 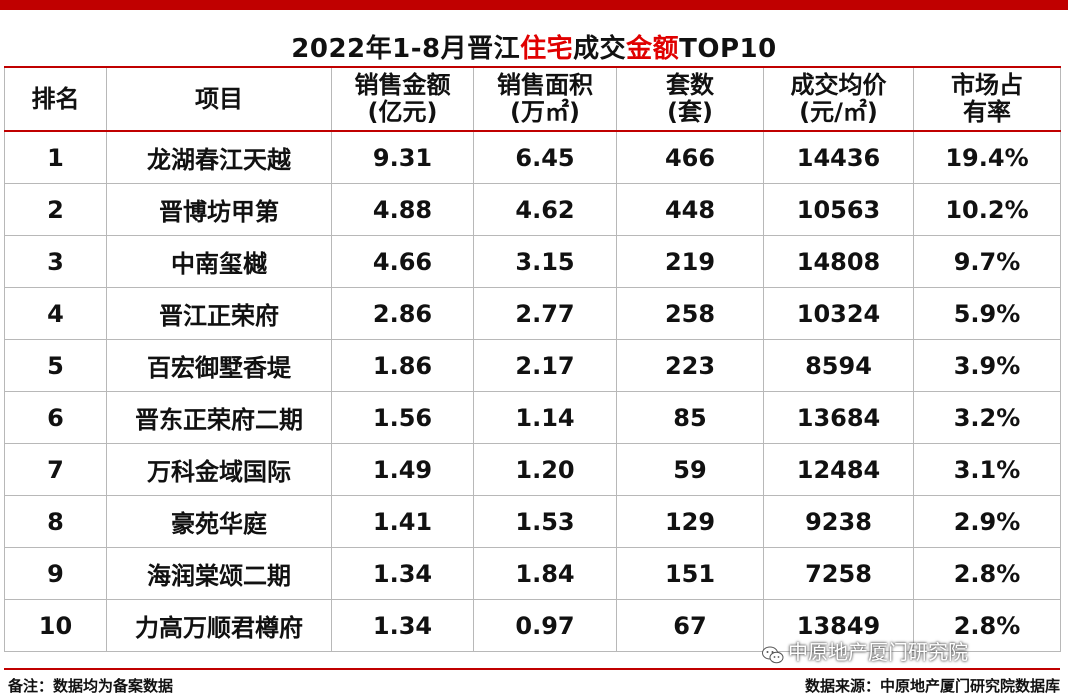 What do you see at coordinates (219, 313) in the screenshot?
I see `cell-project: 晋江正荣府` at bounding box center [219, 313].